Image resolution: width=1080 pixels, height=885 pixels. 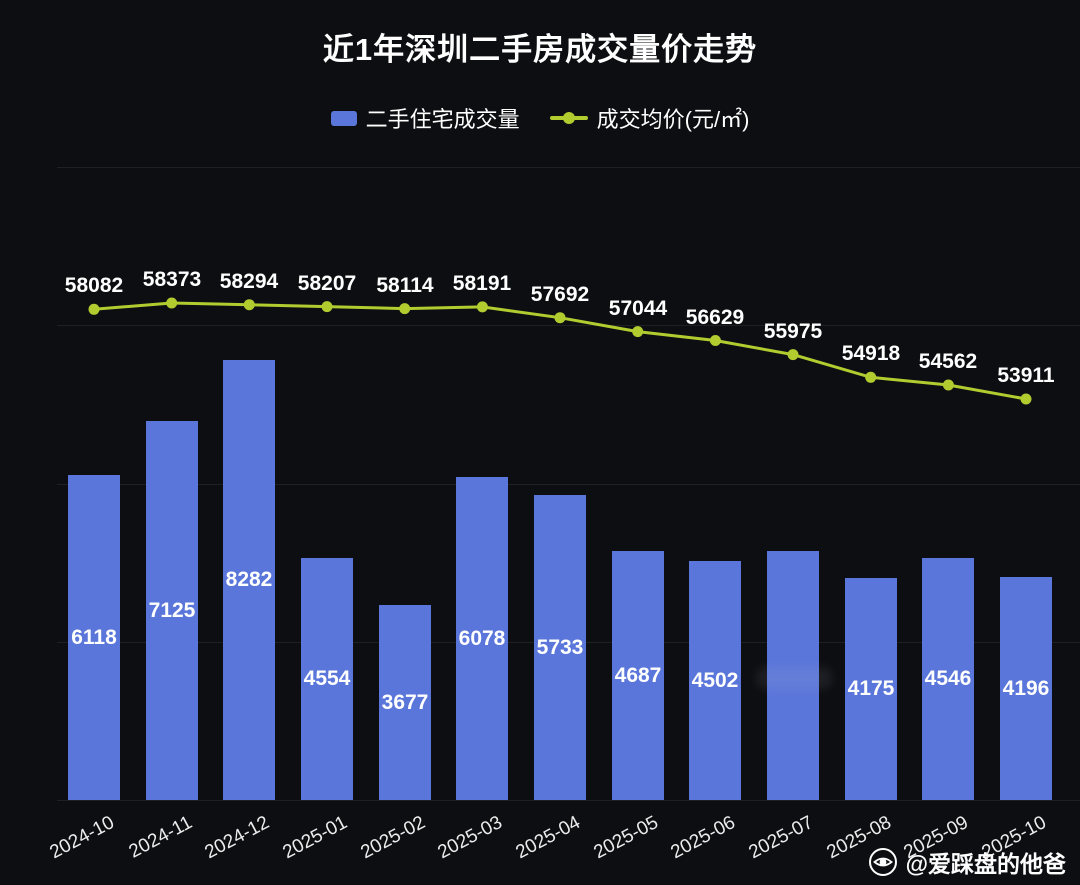 I want to click on x-axis-label: 2025-07, so click(x=781, y=838).